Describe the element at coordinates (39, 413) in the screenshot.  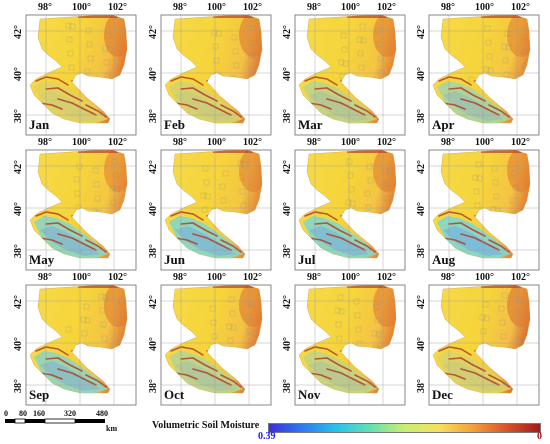
I see `scale-label-160: 160` at that location.